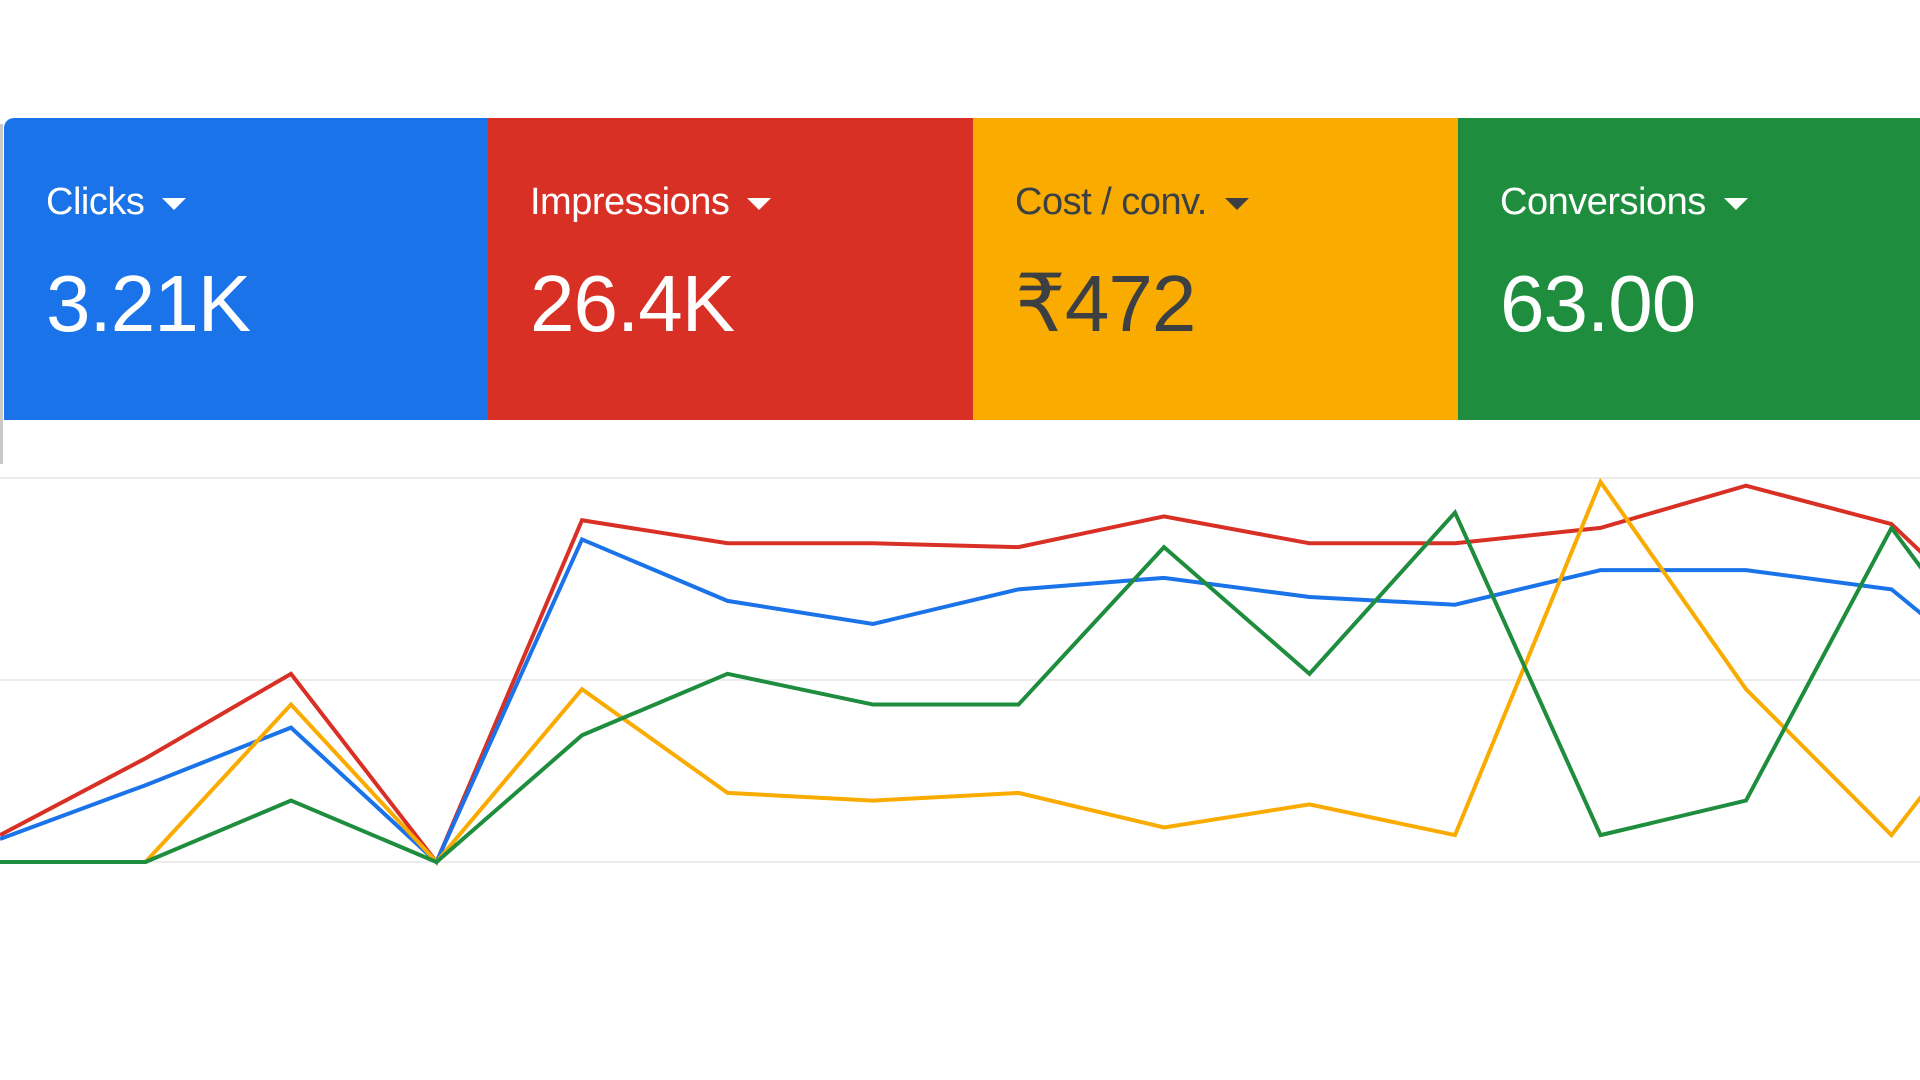  I want to click on metric-value: 3.21K, so click(148, 303).